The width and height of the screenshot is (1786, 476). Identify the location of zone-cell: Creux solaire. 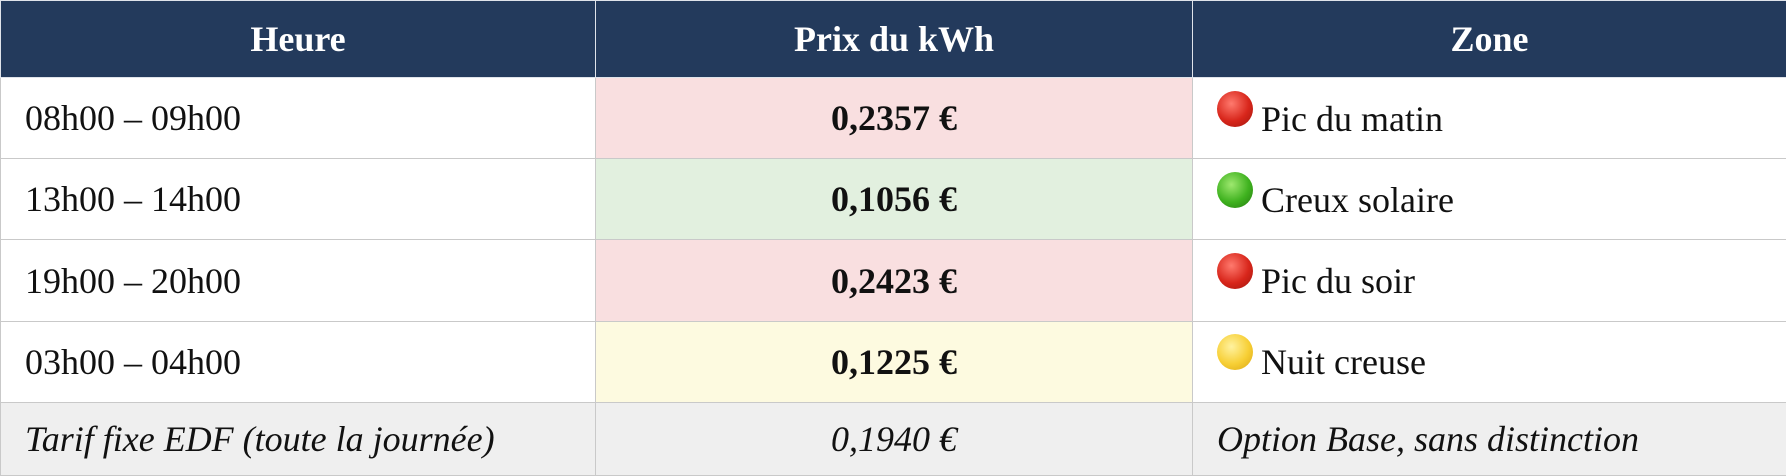
(1489, 199).